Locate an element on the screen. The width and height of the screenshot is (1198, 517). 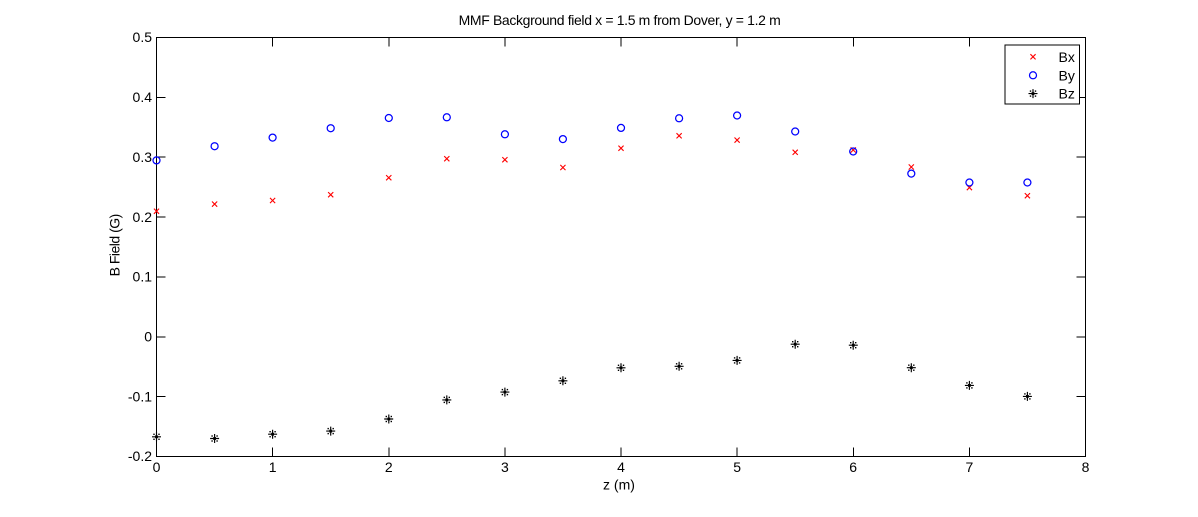
svg-text: Bz is located at coordinates (1067, 94).